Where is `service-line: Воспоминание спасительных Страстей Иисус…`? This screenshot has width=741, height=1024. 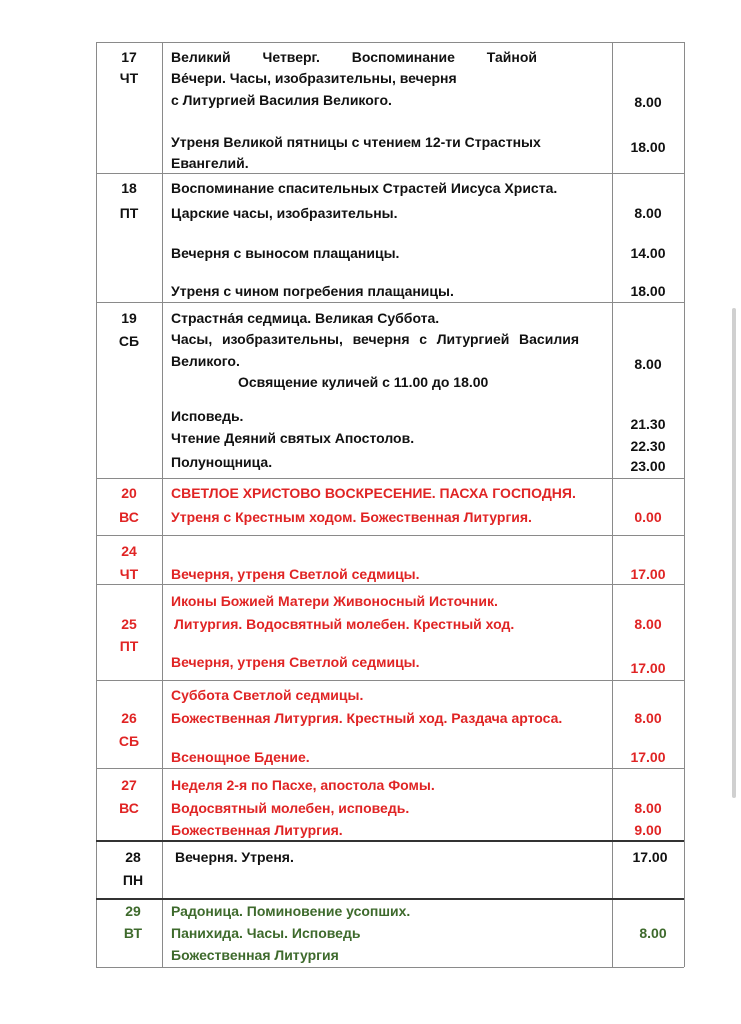 service-line: Воспоминание спасительных Страстей Иисус… is located at coordinates (364, 188).